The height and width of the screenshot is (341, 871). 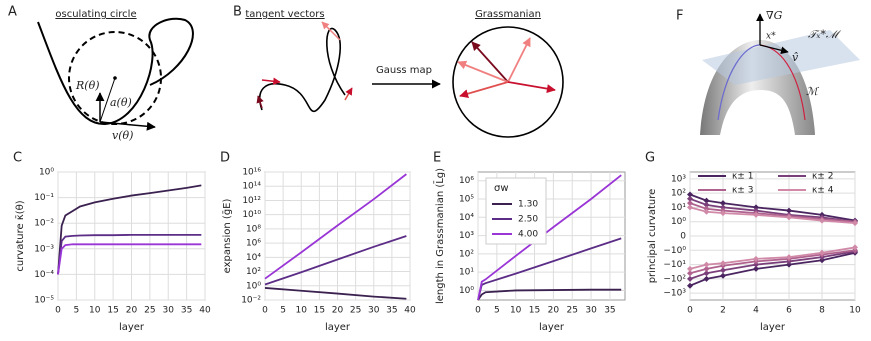 I want to click on x-tick-label: 20, so click(x=554, y=311).